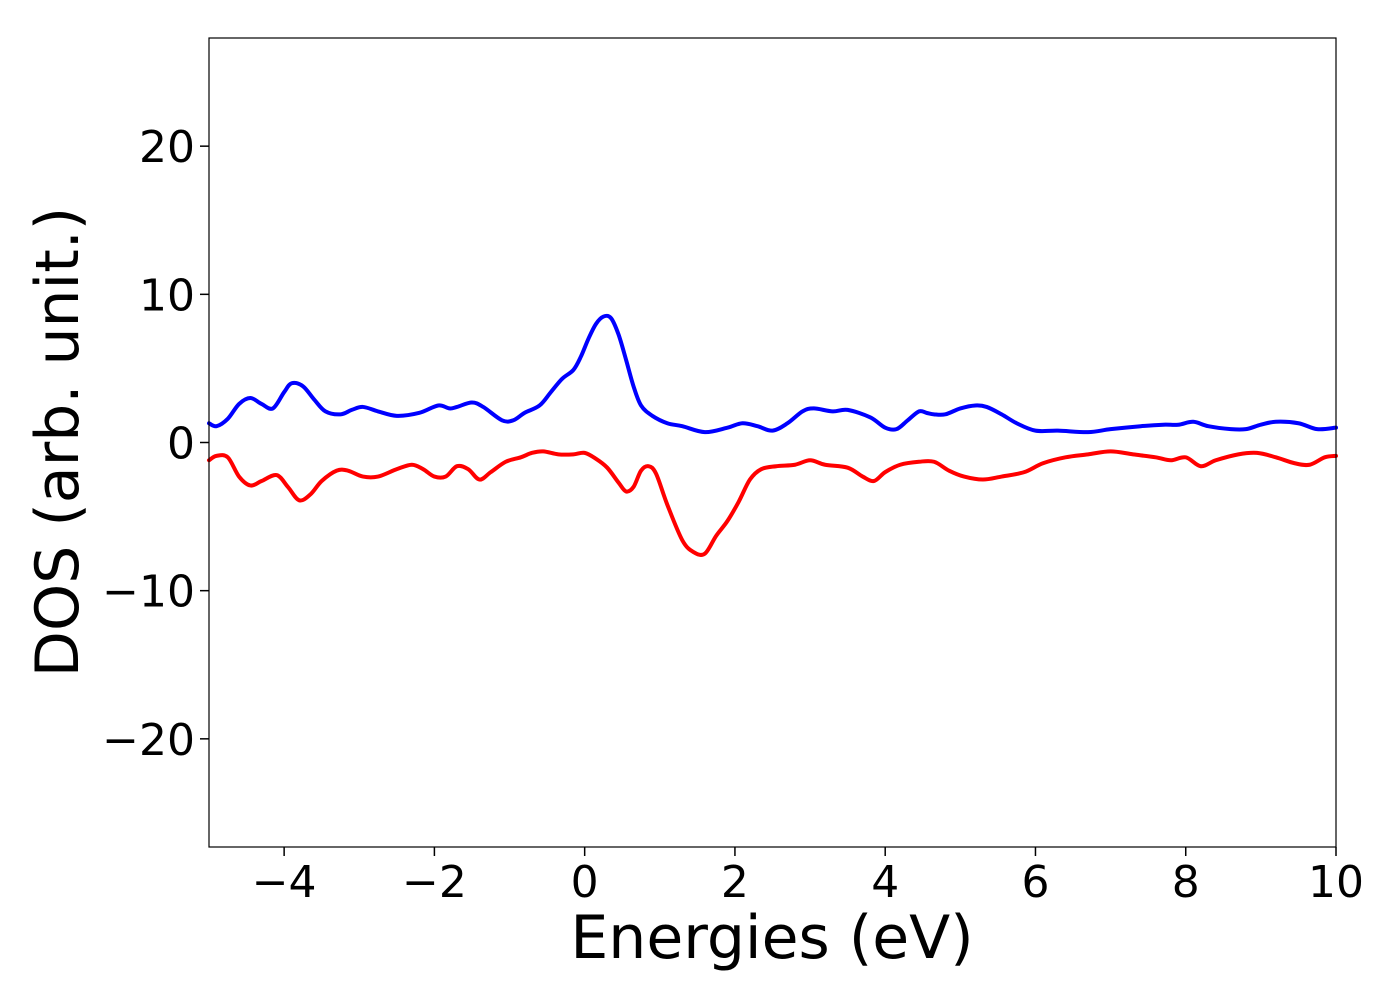 Image resolution: width=1400 pixels, height=1000 pixels. What do you see at coordinates (1186, 882) in the screenshot?
I see `x-tick-label: 8` at bounding box center [1186, 882].